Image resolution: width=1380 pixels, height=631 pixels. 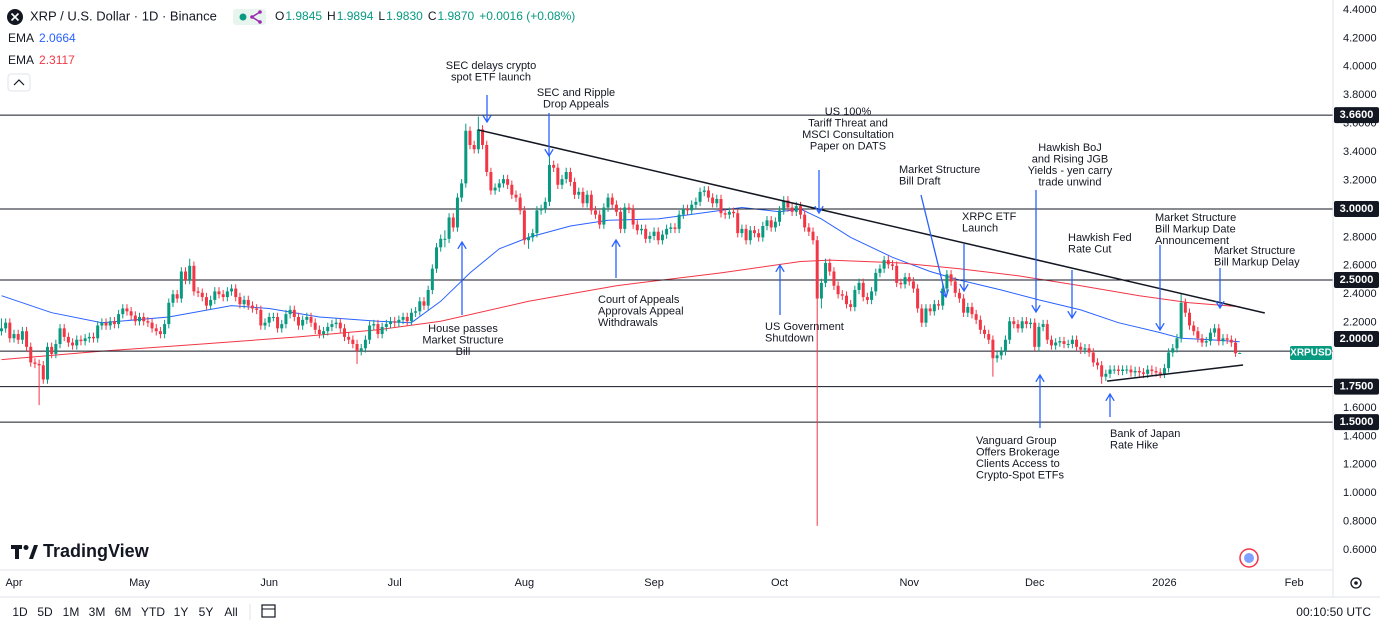 I want to click on range-button: 1Y, so click(x=181, y=612).